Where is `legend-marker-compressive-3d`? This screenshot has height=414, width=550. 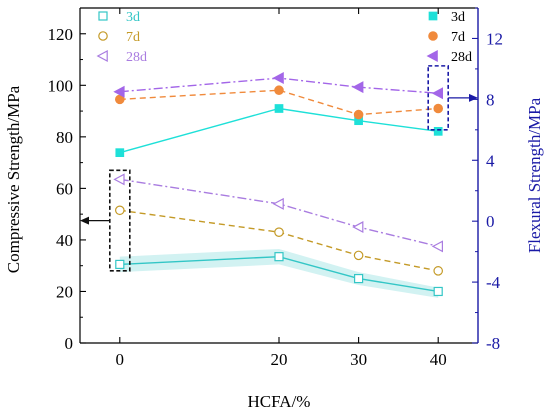
legend-marker-compressive-3d is located at coordinates (103, 16).